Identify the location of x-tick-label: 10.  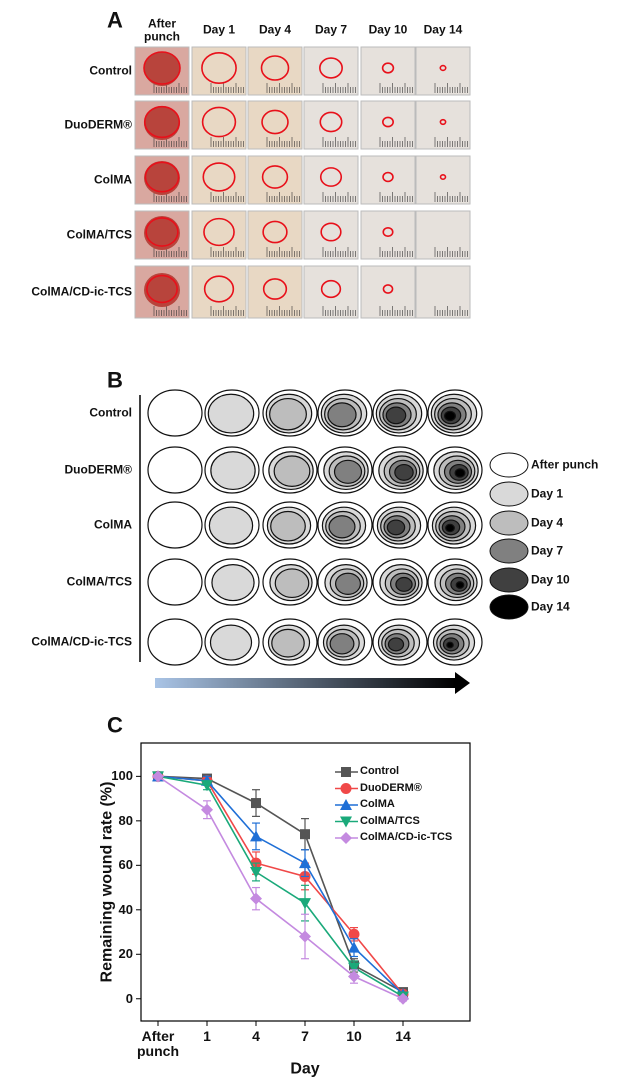
(354, 1036).